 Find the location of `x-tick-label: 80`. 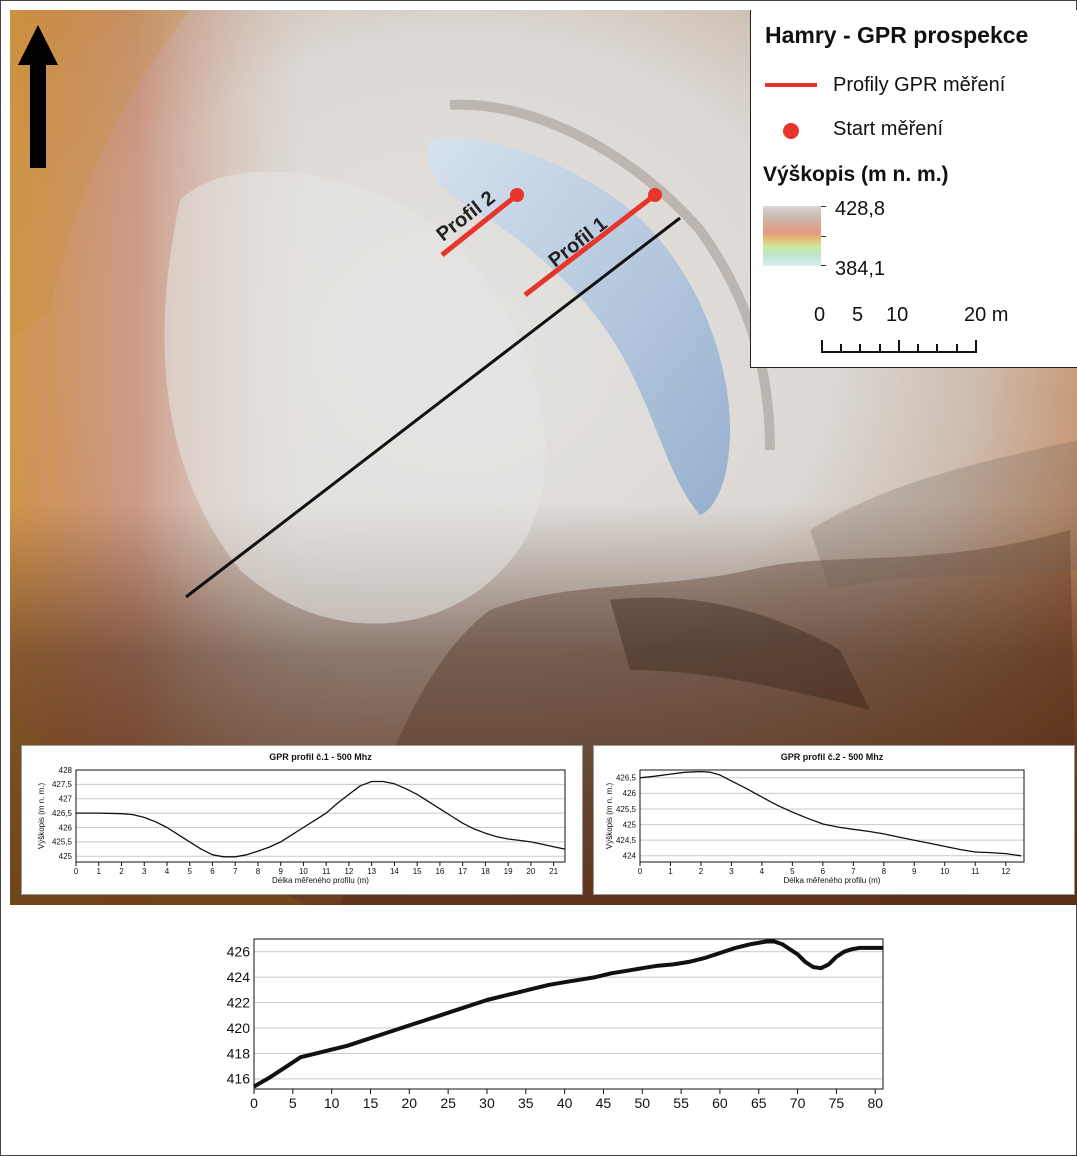

x-tick-label: 80 is located at coordinates (875, 1103).